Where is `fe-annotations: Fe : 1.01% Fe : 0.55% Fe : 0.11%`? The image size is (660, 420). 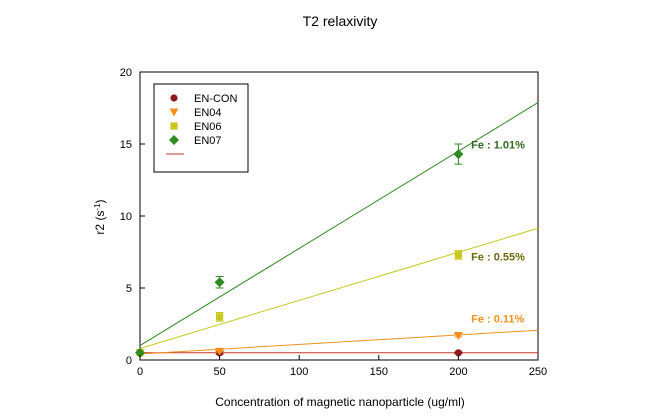 fe-annotations: Fe : 1.01% Fe : 0.55% Fe : 0.11% is located at coordinates (498, 232).